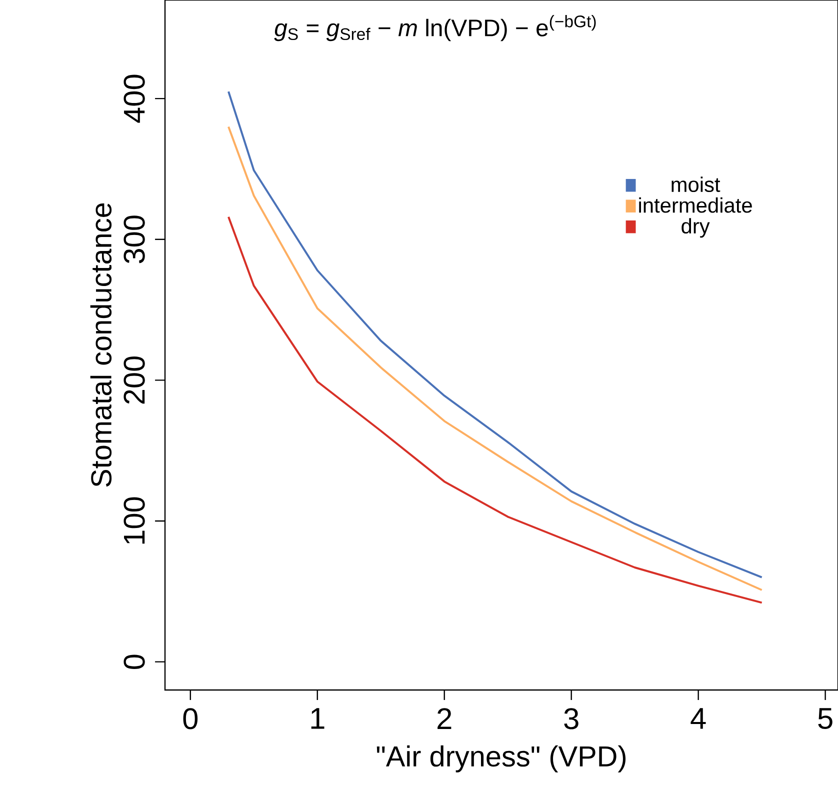  Describe the element at coordinates (571, 719) in the screenshot. I see `x-tick-label: 3` at that location.